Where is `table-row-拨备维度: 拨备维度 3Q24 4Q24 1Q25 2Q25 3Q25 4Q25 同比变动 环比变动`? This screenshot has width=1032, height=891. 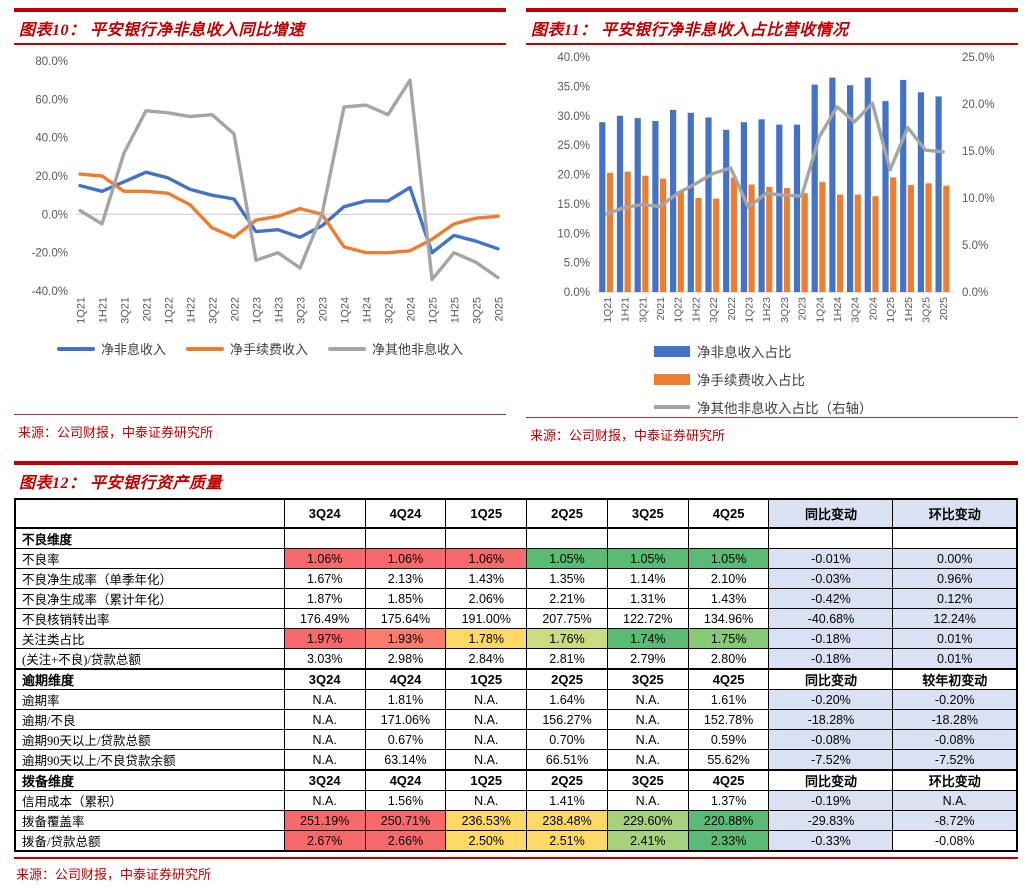 table-row-拨备维度: 拨备维度 3Q24 4Q24 1Q25 2Q25 3Q25 4Q25 同比变动 环比变动 is located at coordinates (516, 780).